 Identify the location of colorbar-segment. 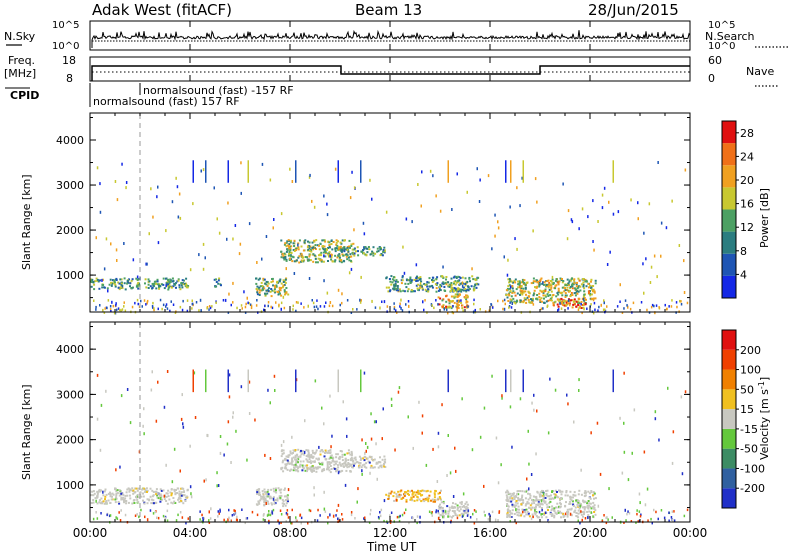
(729, 176).